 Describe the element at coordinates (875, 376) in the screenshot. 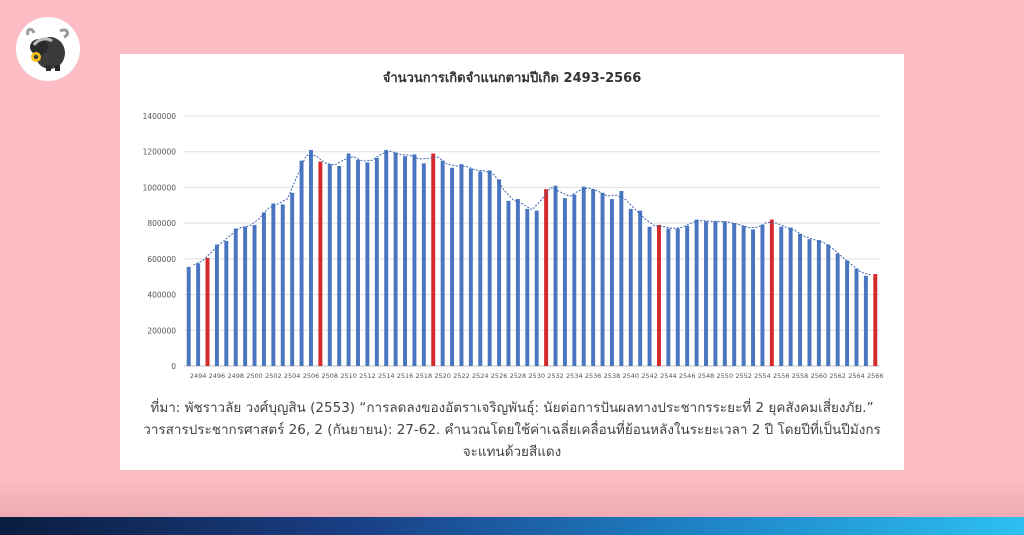

I see `x-tick-label: 2566` at that location.